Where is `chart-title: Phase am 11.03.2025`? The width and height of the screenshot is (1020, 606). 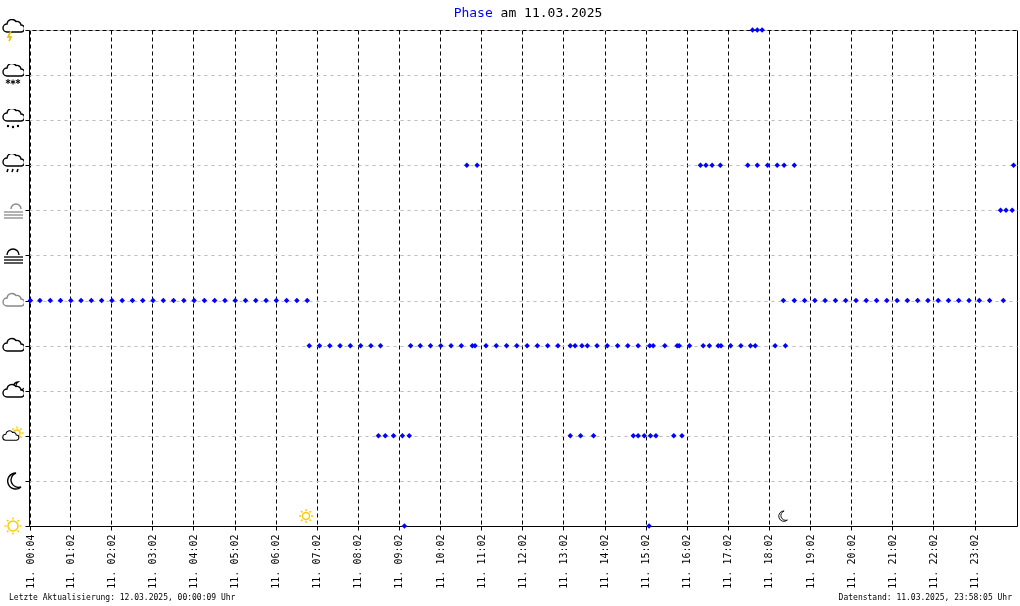 chart-title: Phase am 11.03.2025 is located at coordinates (528, 12).